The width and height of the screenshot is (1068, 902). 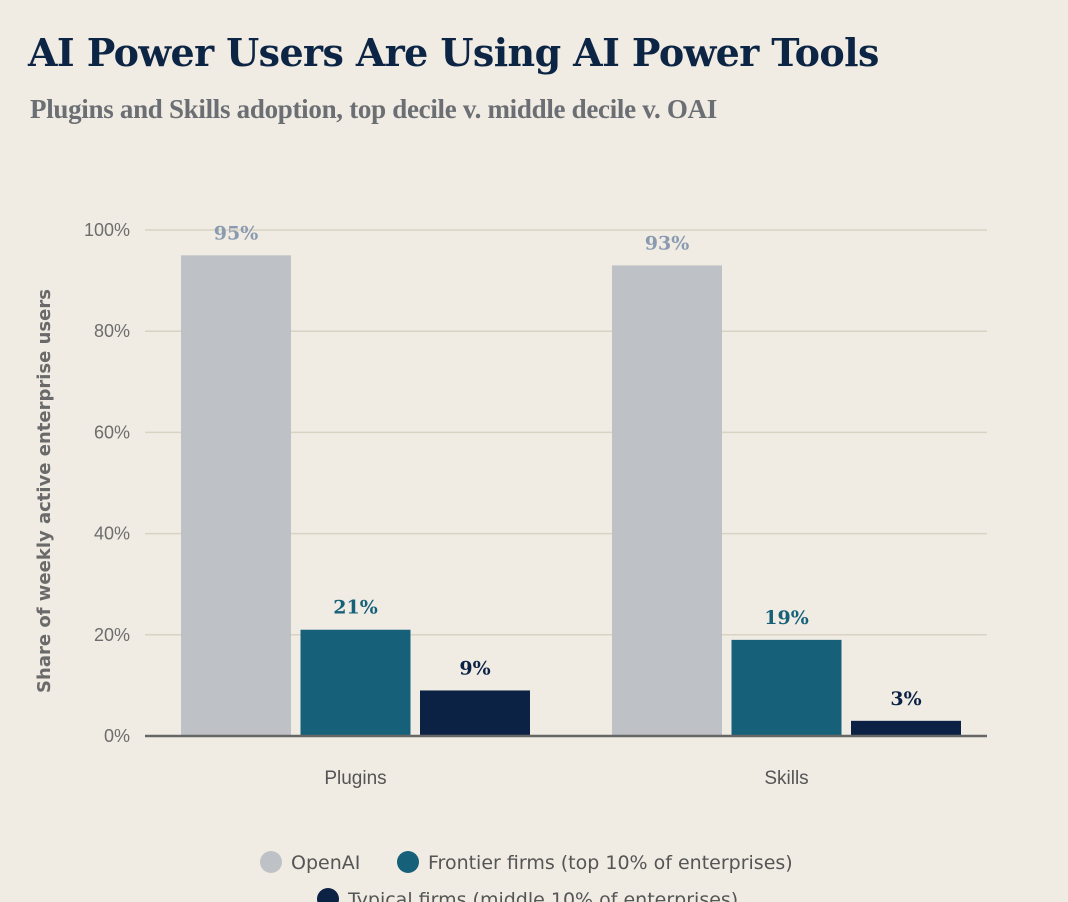 What do you see at coordinates (112, 635) in the screenshot?
I see `y-tick-label: 20%` at bounding box center [112, 635].